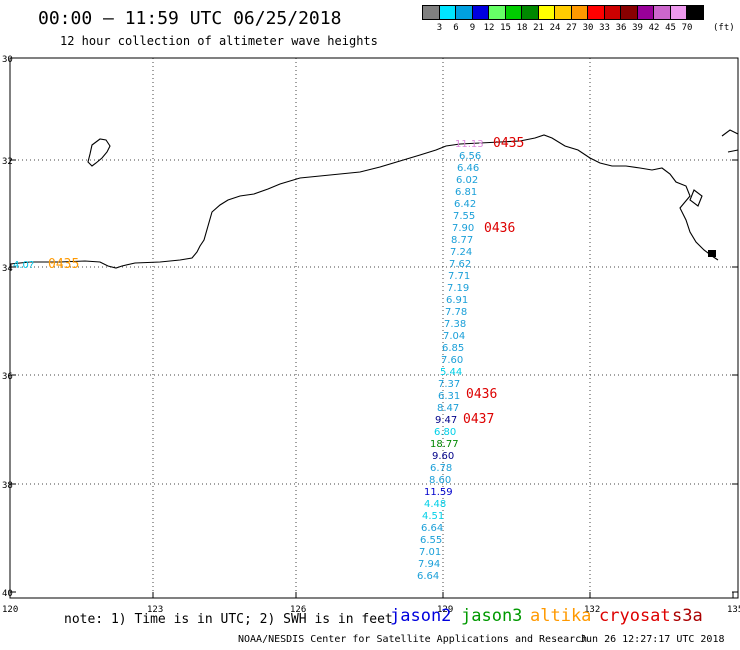 Image resolution: width=740 pixels, height=650 pixels. Describe the element at coordinates (561, 616) in the screenshot. I see `legend-altika: altika` at that location.